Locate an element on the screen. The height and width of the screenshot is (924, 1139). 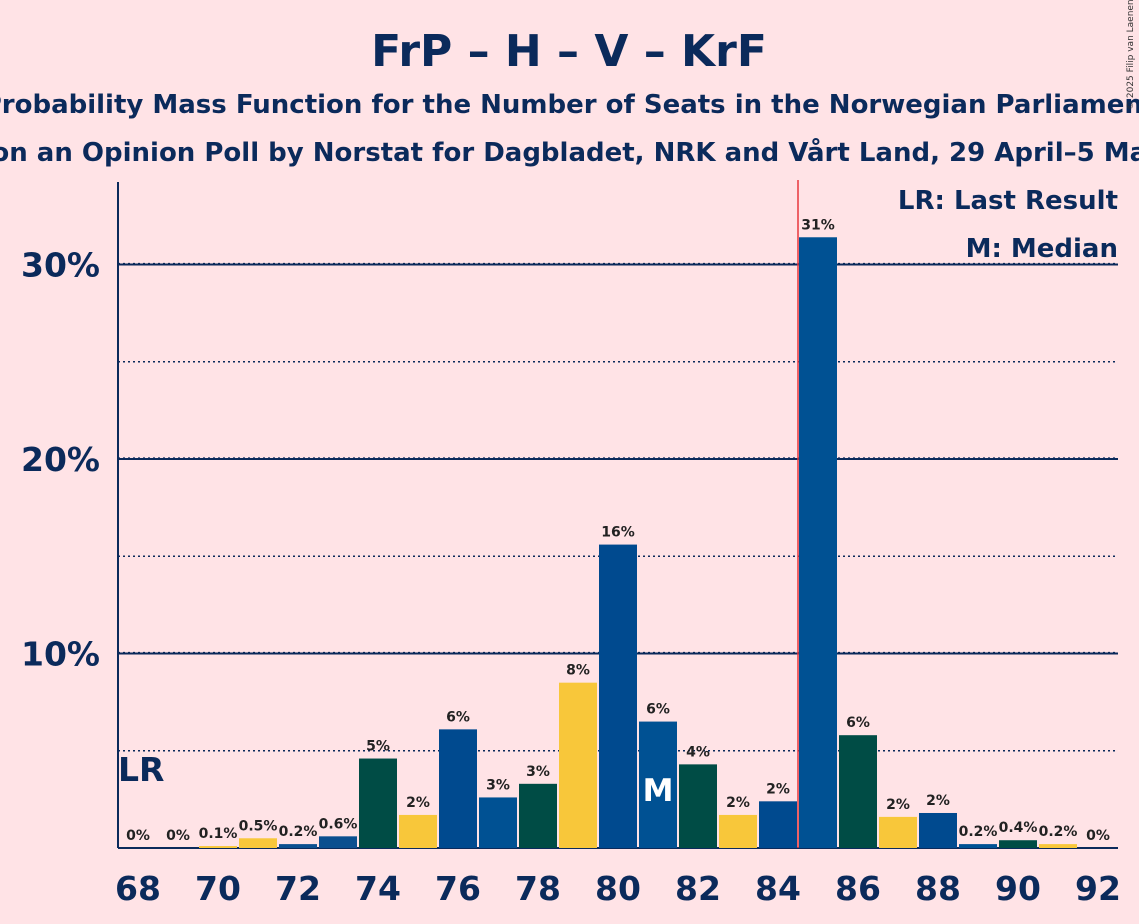
last-result-marker: LR is located at coordinates (141, 769).